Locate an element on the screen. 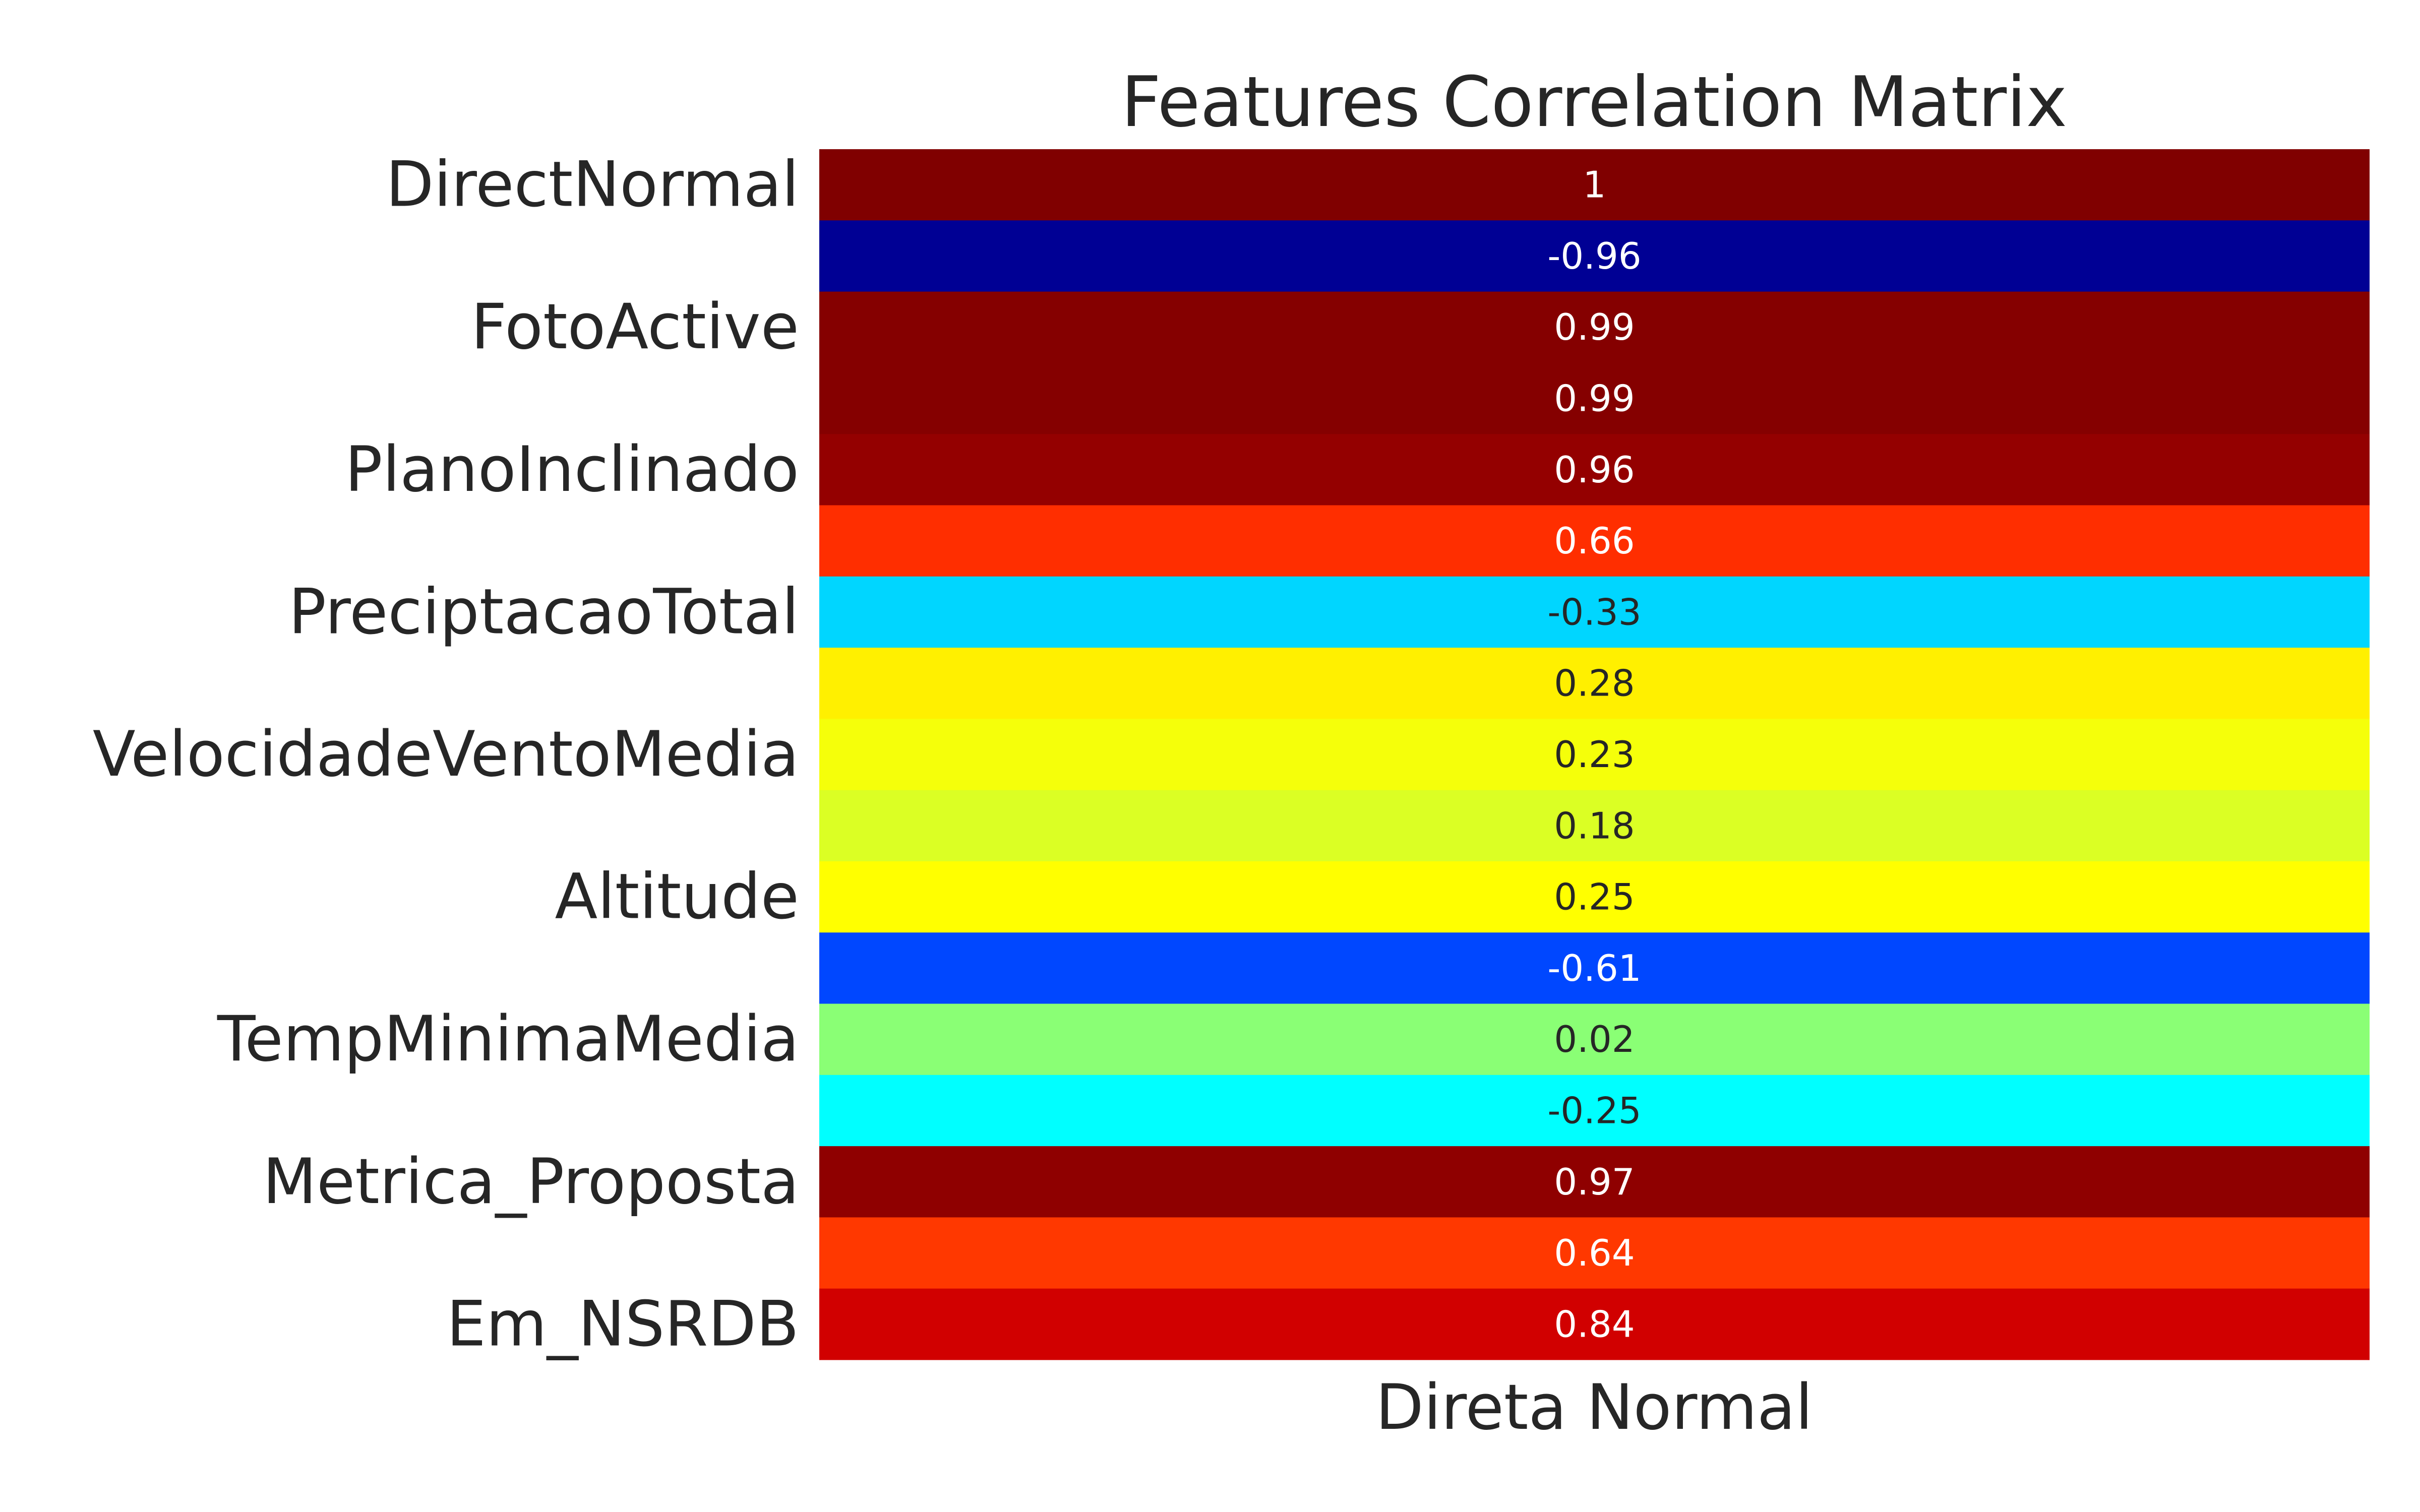  row-tick-label: Metrica_Proposta is located at coordinates (531, 1182).